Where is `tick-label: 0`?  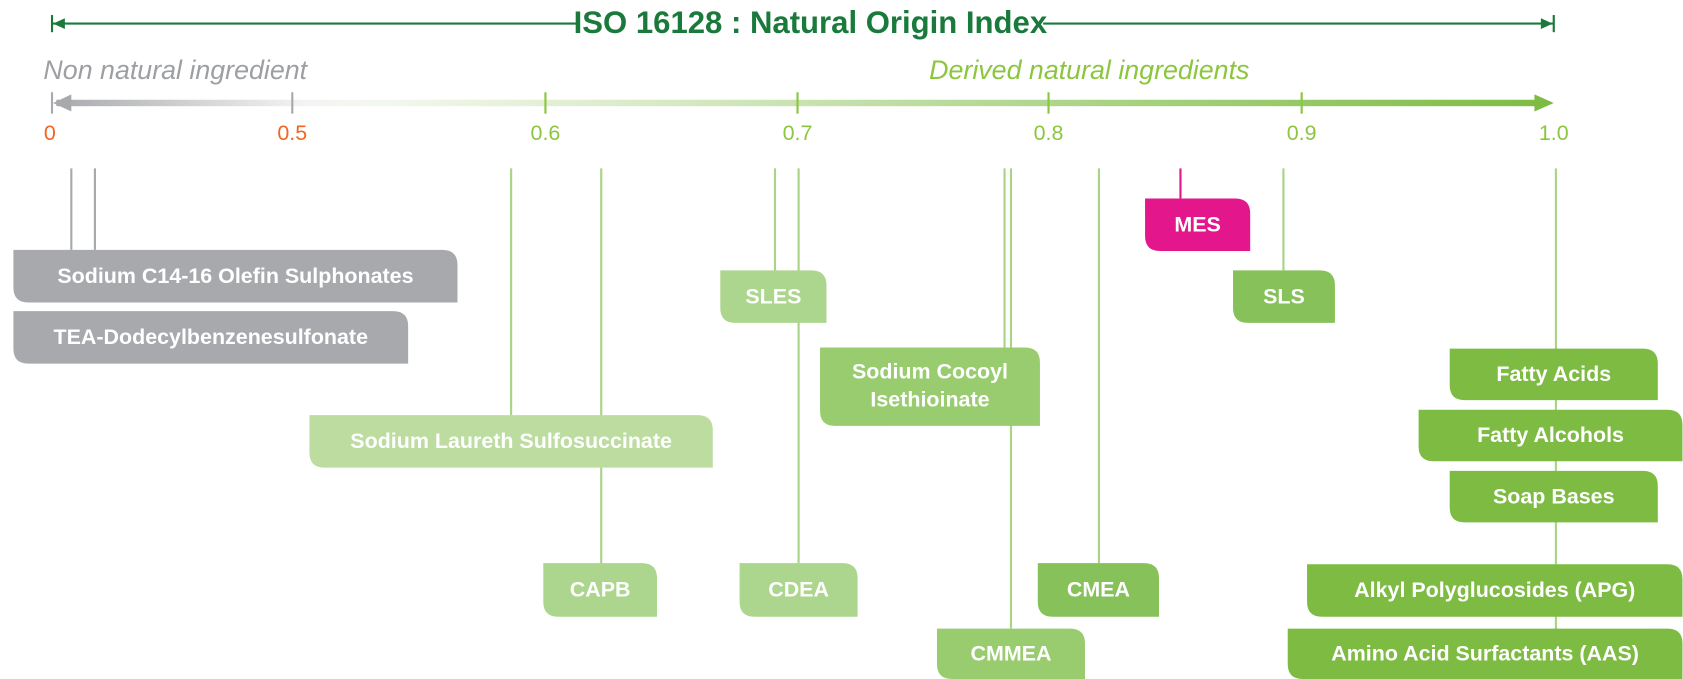
tick-label: 0 is located at coordinates (50, 133).